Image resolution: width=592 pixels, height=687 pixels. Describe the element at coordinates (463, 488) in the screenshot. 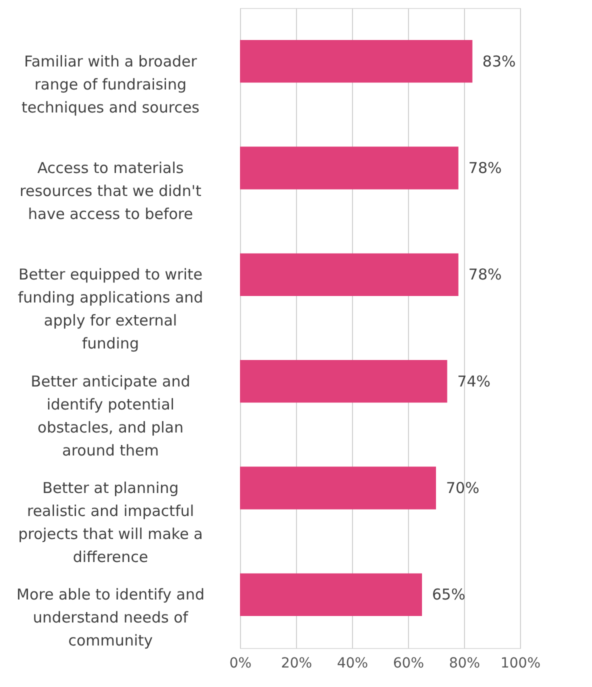

I see `data-label: 70%` at that location.